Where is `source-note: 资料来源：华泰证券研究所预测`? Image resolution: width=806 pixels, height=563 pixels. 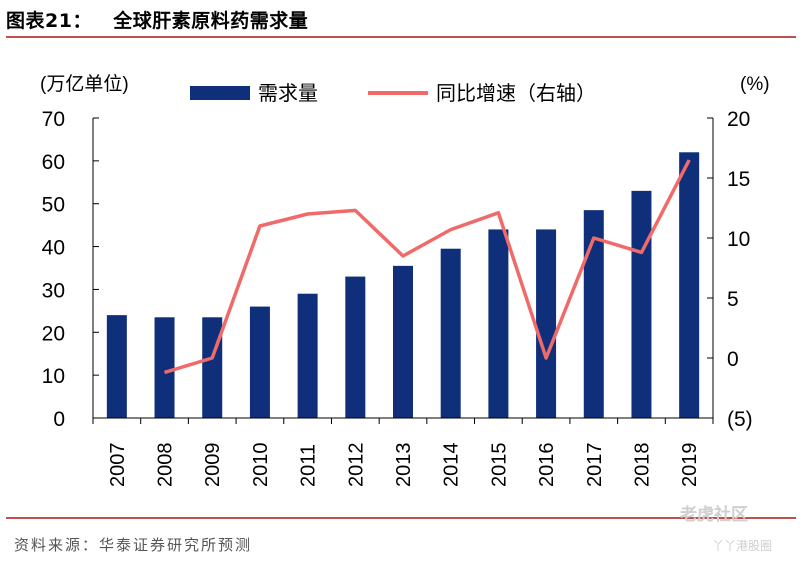
source-note: 资料来源：华泰证券研究所预测 is located at coordinates (133, 545).